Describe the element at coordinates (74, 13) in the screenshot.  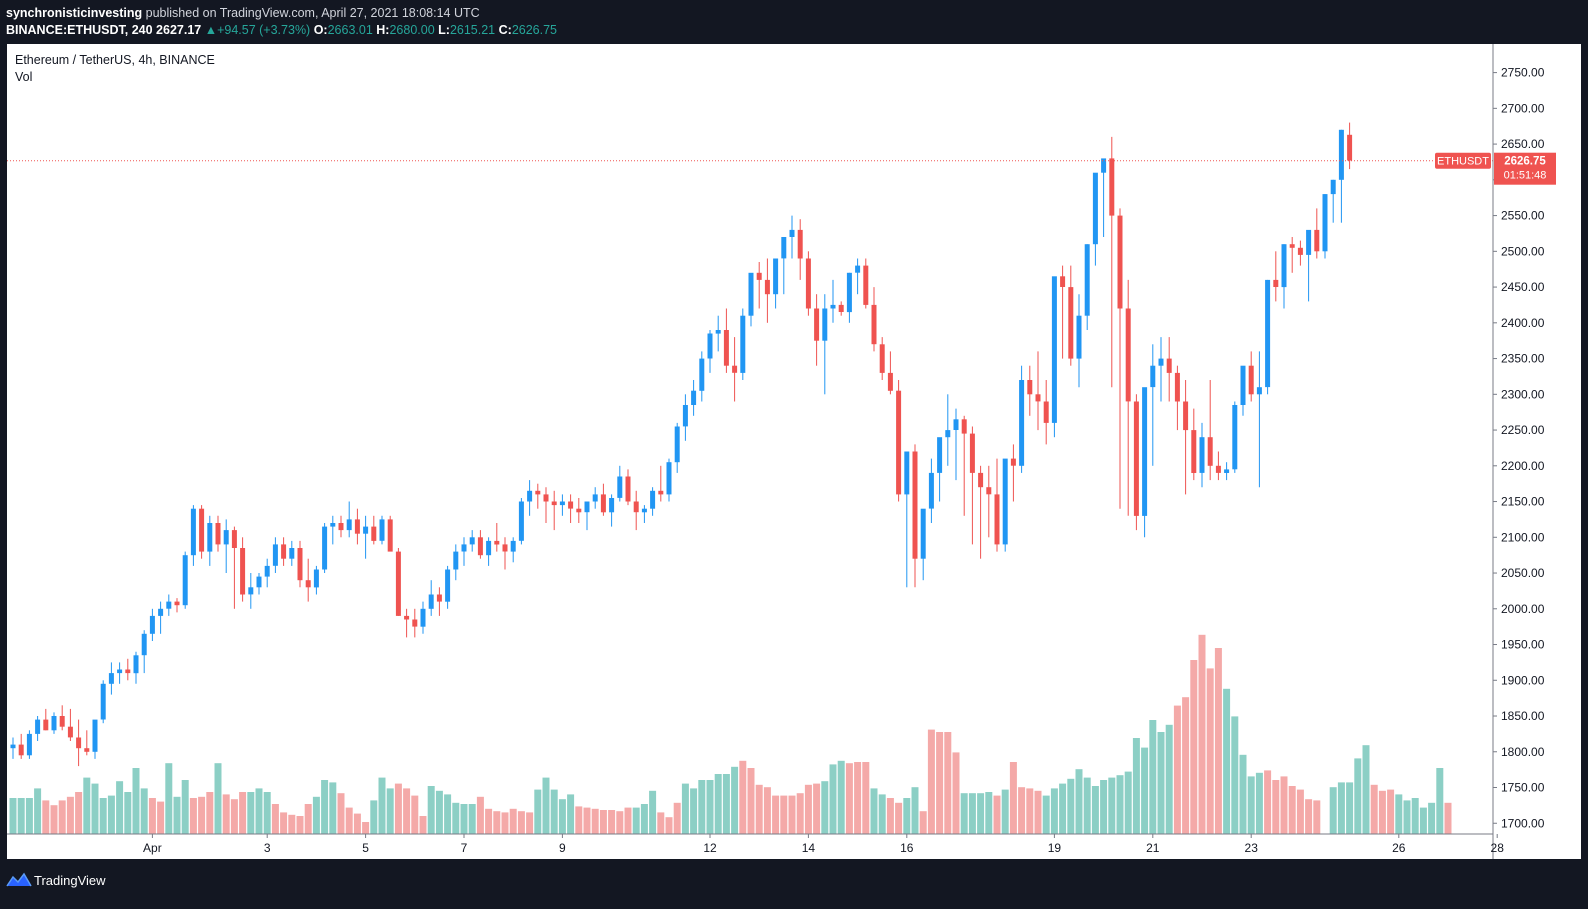
I see `publisher-name: synchronisticinvesting` at that location.